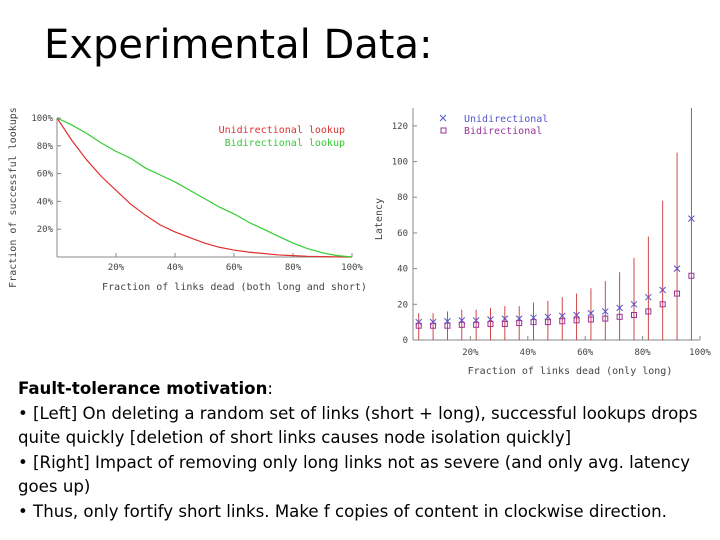 This screenshot has width=720, height=540. I want to click on heading: Fault-tolerance motivation, so click(143, 388).